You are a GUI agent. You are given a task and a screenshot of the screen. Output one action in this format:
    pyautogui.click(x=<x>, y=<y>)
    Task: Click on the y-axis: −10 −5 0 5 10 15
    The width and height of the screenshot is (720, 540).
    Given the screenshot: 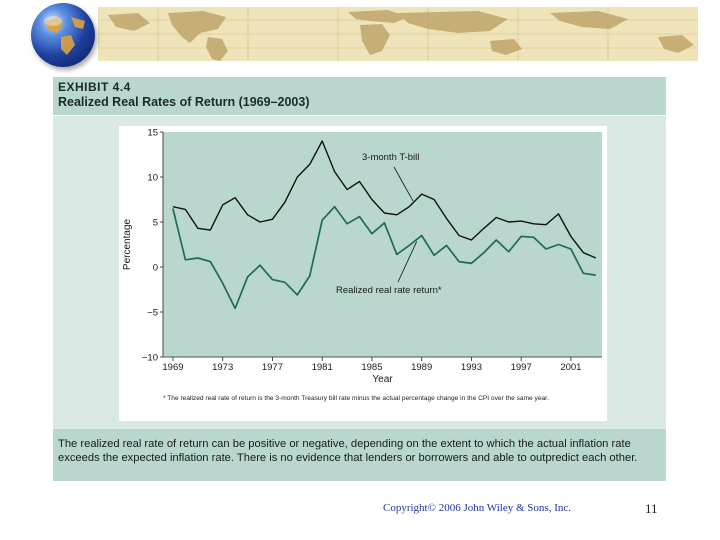 What is the action you would take?
    pyautogui.click(x=153, y=246)
    